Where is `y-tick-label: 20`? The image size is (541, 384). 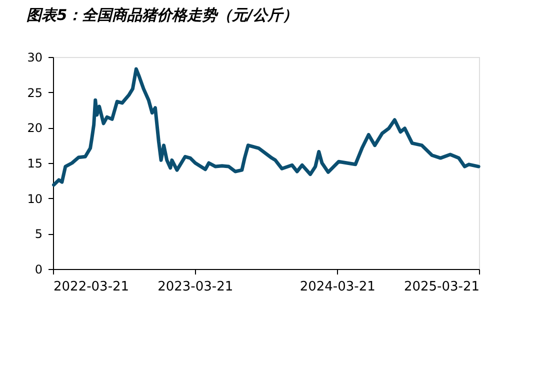
y-tick-label: 20 is located at coordinates (34, 128).